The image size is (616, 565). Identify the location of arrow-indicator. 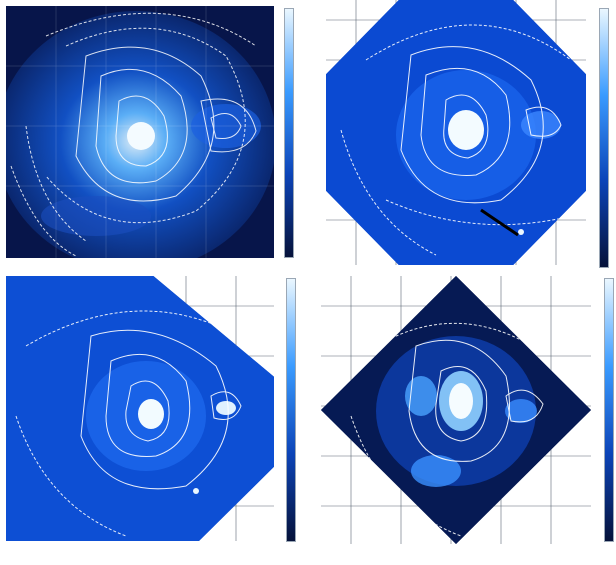
(499, 222).